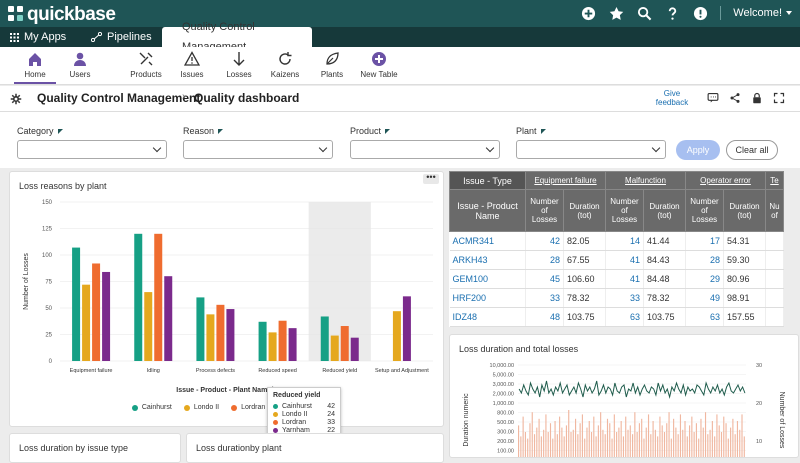  Describe the element at coordinates (779, 98) in the screenshot. I see `expand-icon` at that location.